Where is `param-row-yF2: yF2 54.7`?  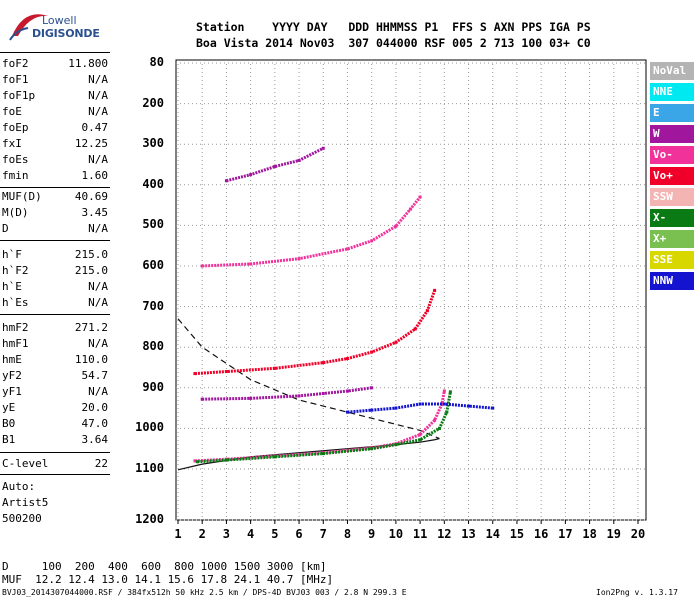 param-row-yF2: yF2 54.7 is located at coordinates (55, 377).